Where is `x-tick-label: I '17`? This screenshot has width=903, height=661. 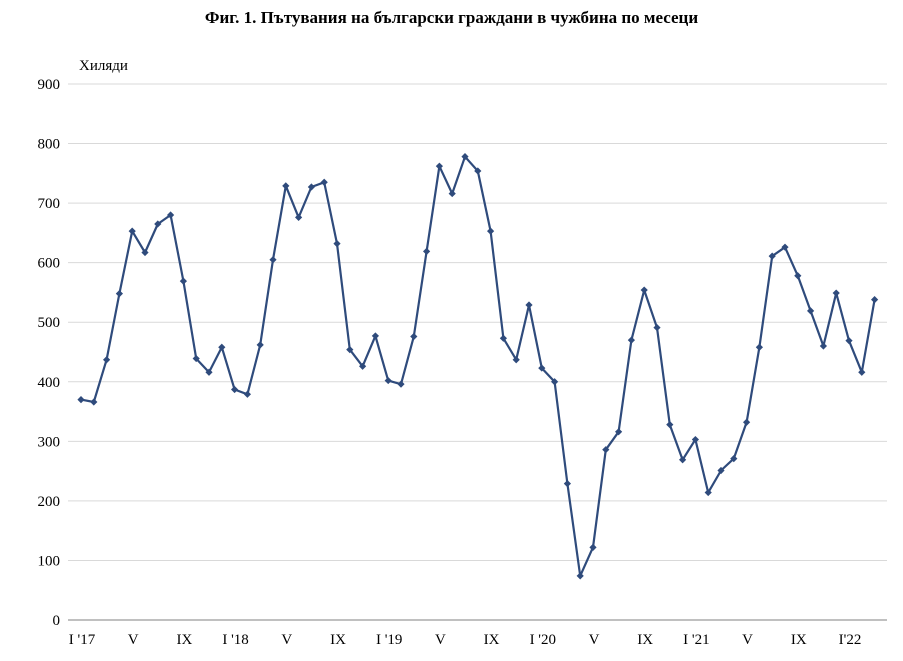
x-tick-label: I '17 is located at coordinates (82, 640).